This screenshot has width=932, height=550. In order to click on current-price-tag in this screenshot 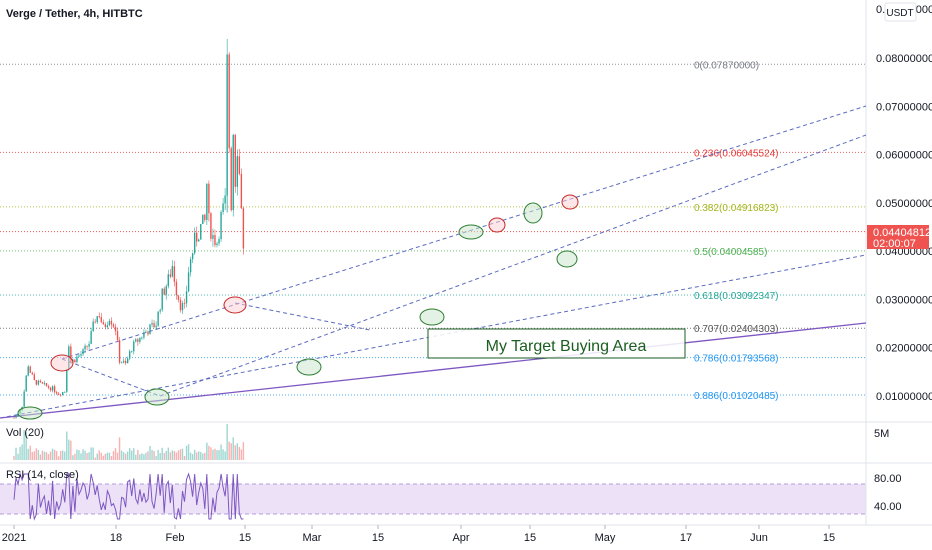, I will do `click(898, 237)`.